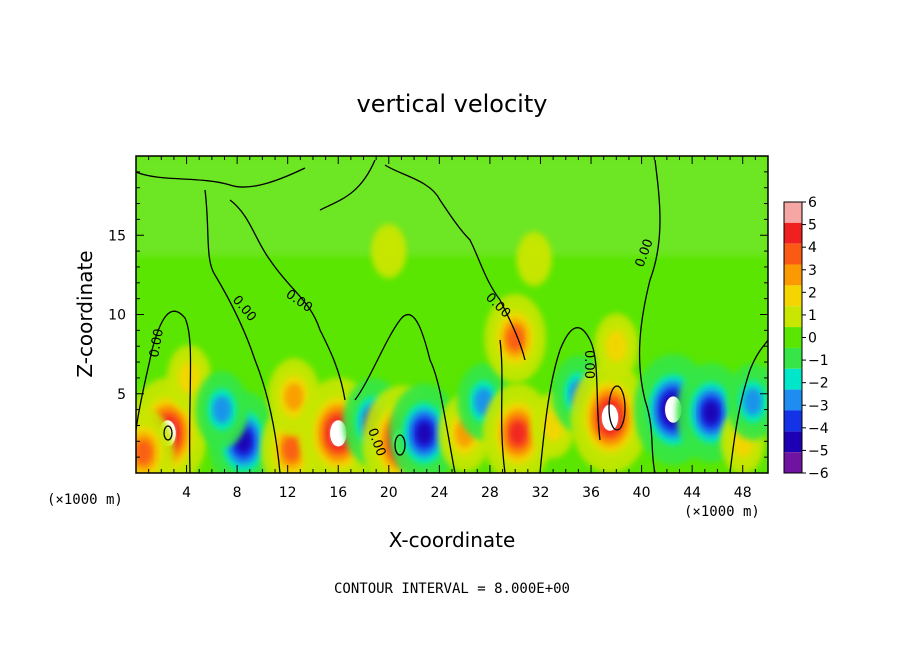  I want to click on upper-field-tint, so click(452, 206).